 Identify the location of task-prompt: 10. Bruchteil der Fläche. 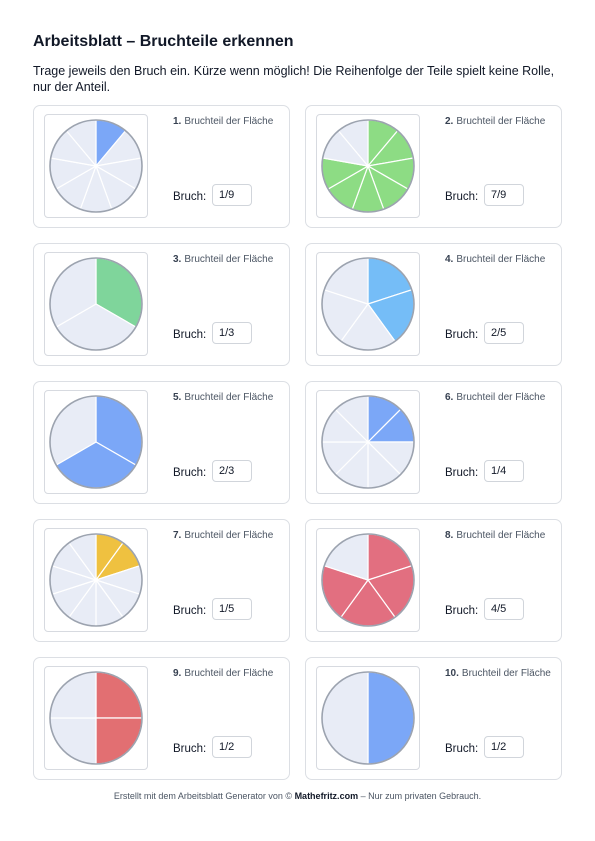
(500, 673).